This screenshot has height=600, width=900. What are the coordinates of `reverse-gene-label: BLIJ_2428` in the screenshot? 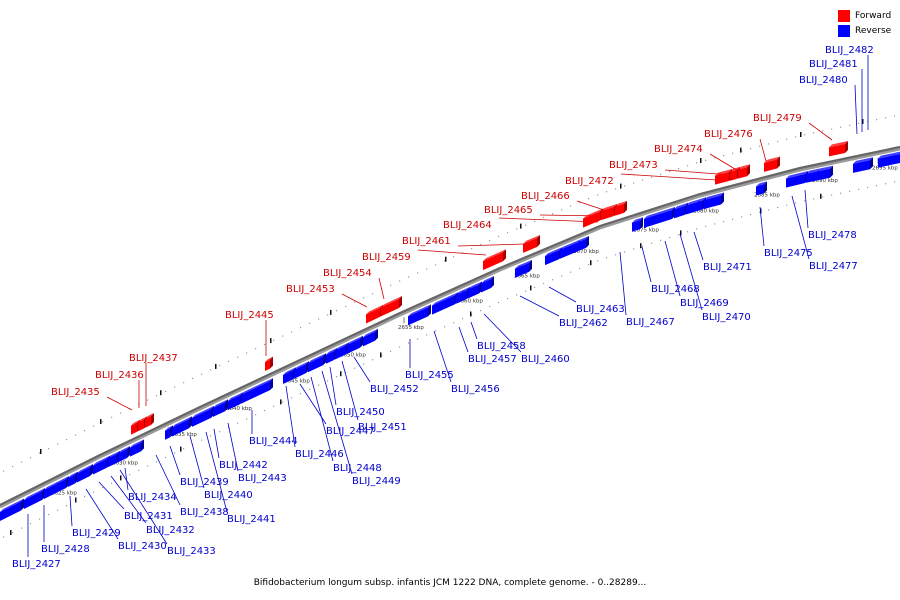 It's located at (65, 549).